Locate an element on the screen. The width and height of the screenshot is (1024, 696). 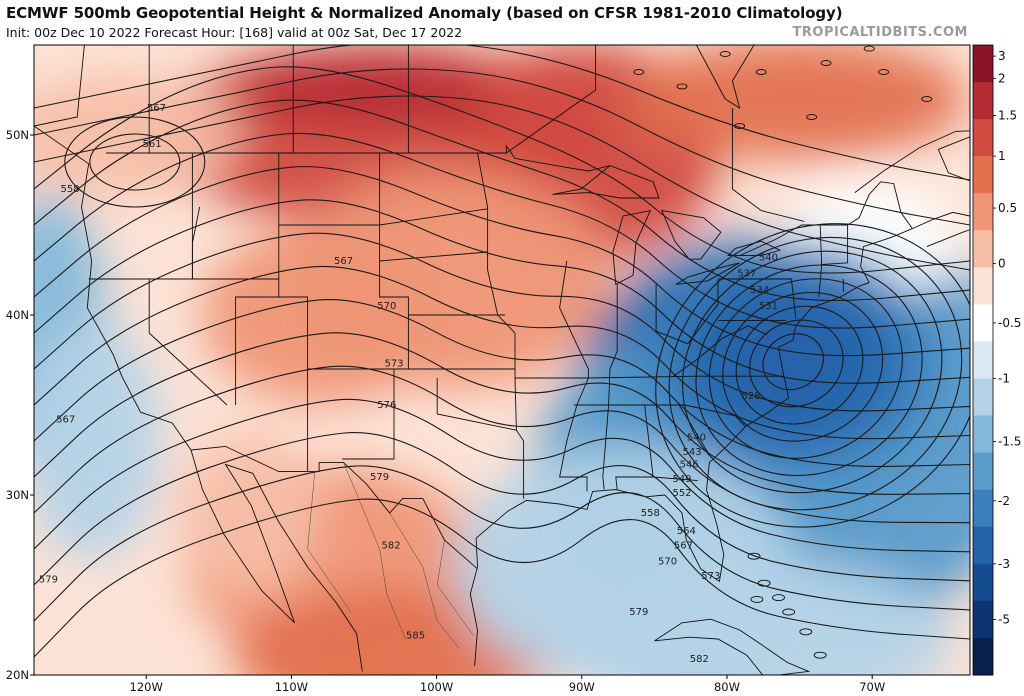
contour-label: 540 is located at coordinates (696, 437).